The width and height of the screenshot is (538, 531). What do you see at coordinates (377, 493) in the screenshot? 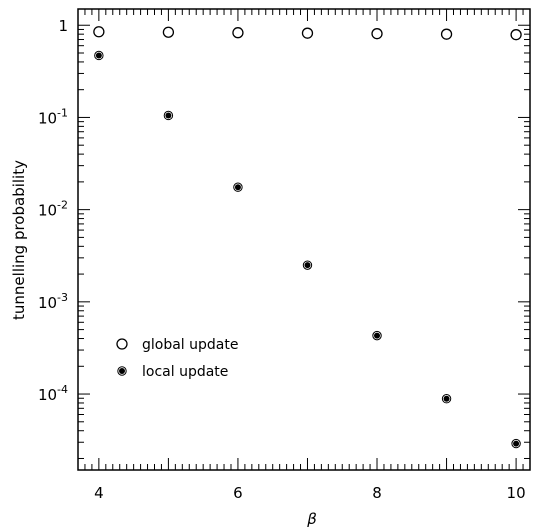
I see `x-tick-label: 8` at bounding box center [377, 493].